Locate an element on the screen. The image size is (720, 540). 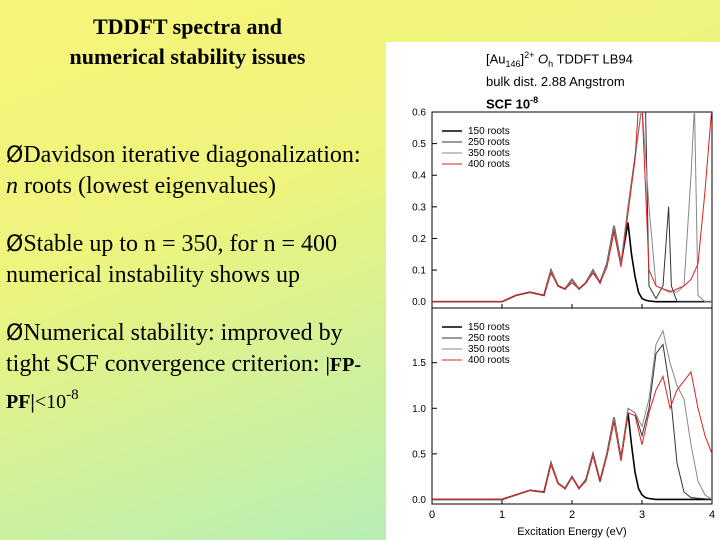
legend-label-bottom-1: 250 roots is located at coordinates (489, 338).